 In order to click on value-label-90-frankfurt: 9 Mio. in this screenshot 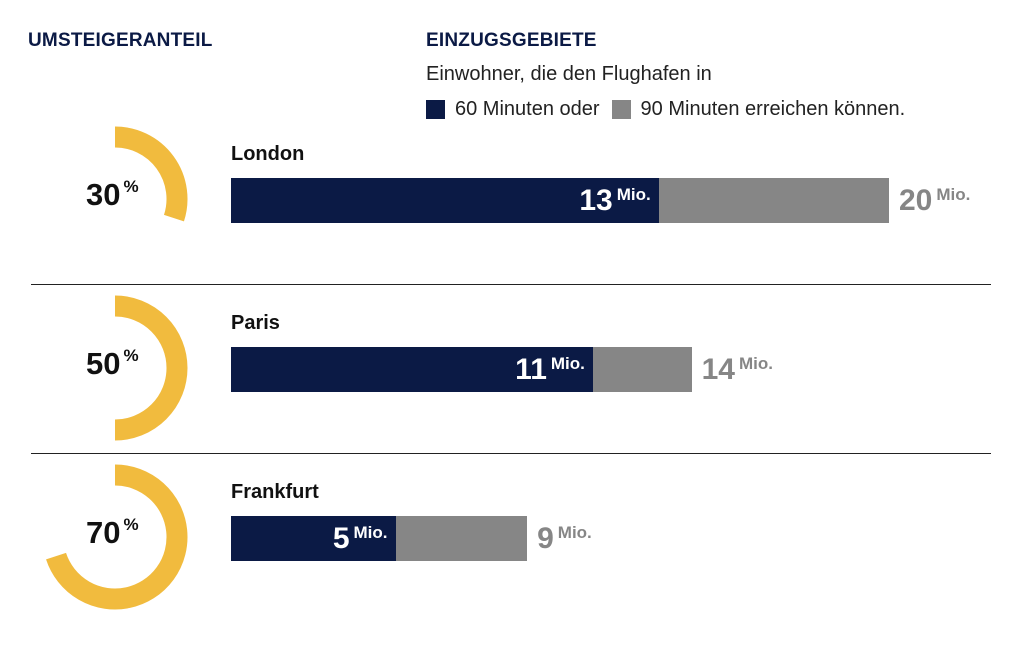, I will do `click(564, 538)`.